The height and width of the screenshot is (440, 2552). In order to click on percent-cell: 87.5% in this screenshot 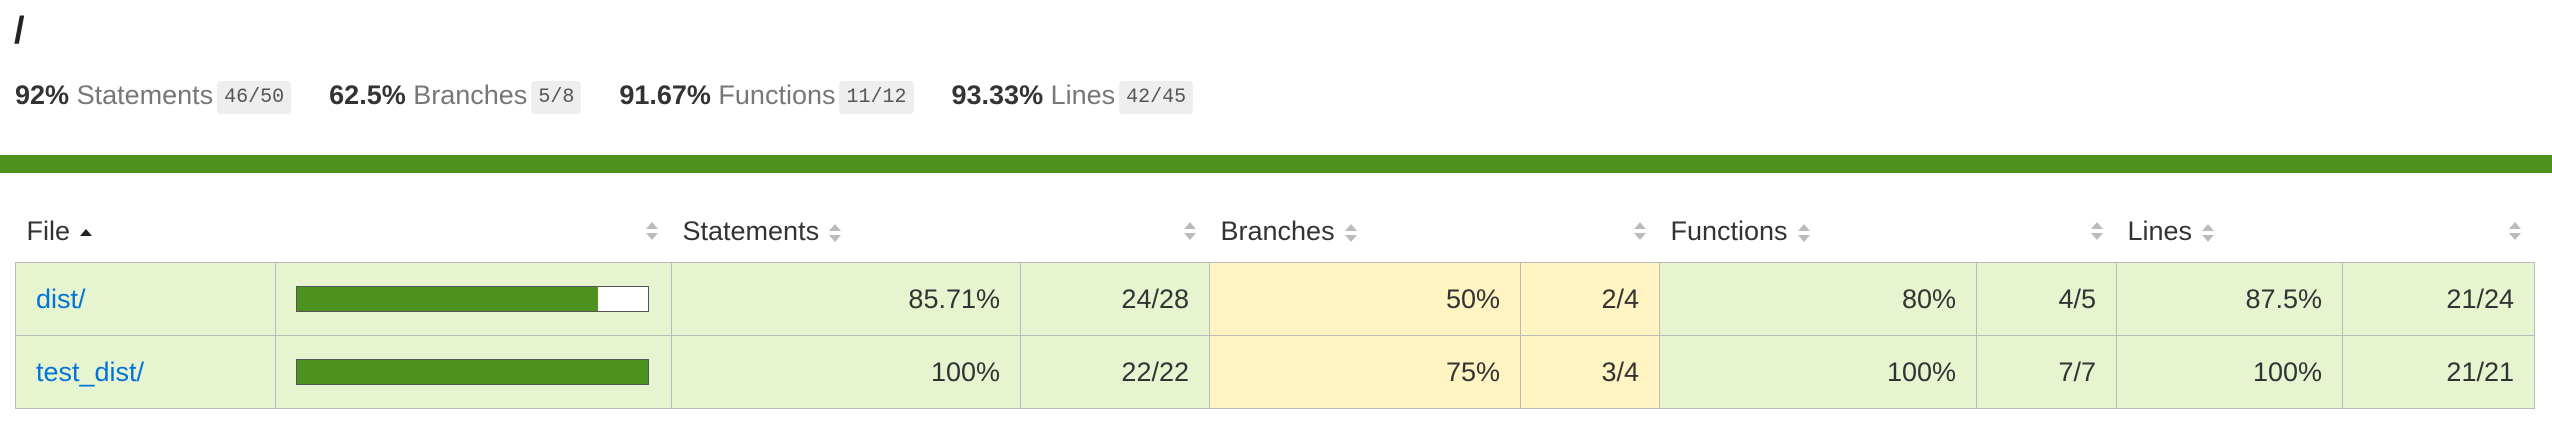, I will do `click(2229, 299)`.